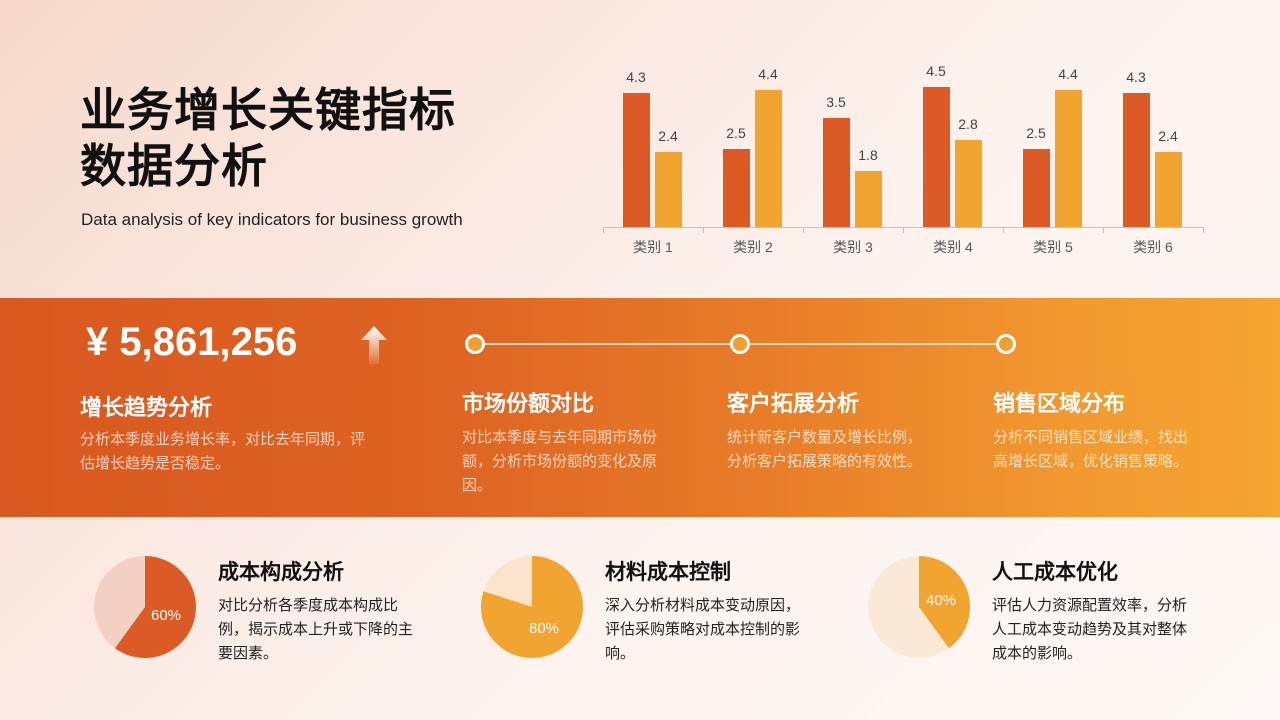 The width and height of the screenshot is (1280, 720). What do you see at coordinates (853, 138) in the screenshot?
I see `bar-group: 3.5 1.8` at bounding box center [853, 138].